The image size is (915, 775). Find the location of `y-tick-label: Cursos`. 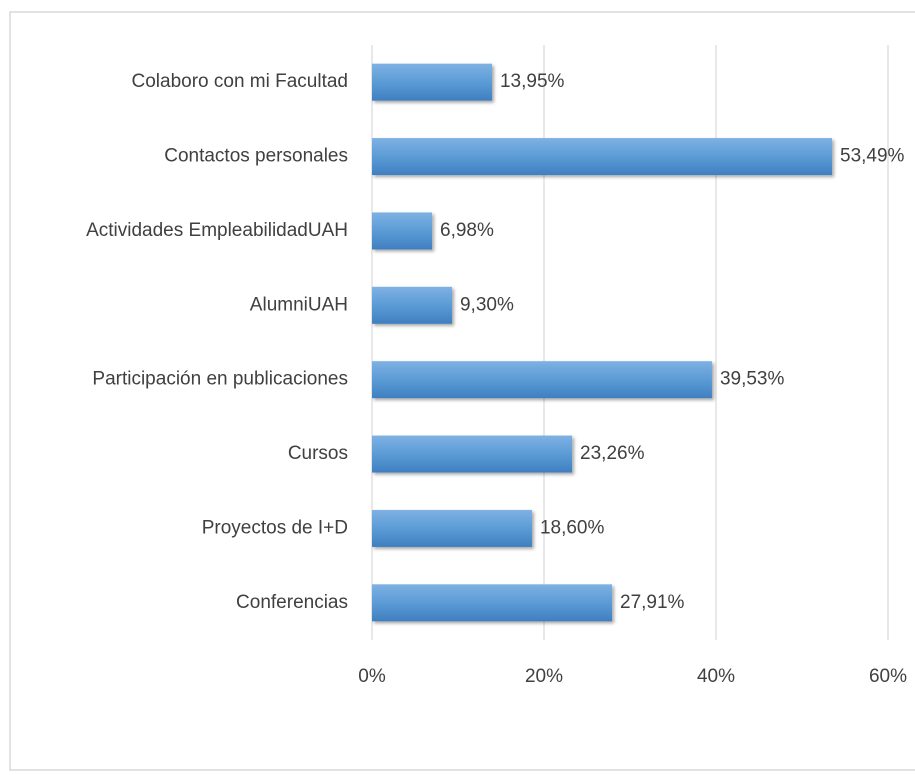

y-tick-label: Cursos is located at coordinates (318, 453).